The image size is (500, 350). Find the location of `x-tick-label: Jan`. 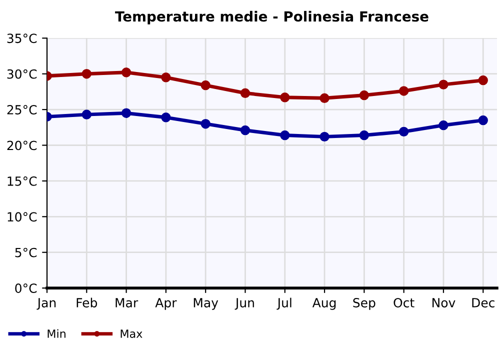

x-tick-label: Jan is located at coordinates (46, 304).